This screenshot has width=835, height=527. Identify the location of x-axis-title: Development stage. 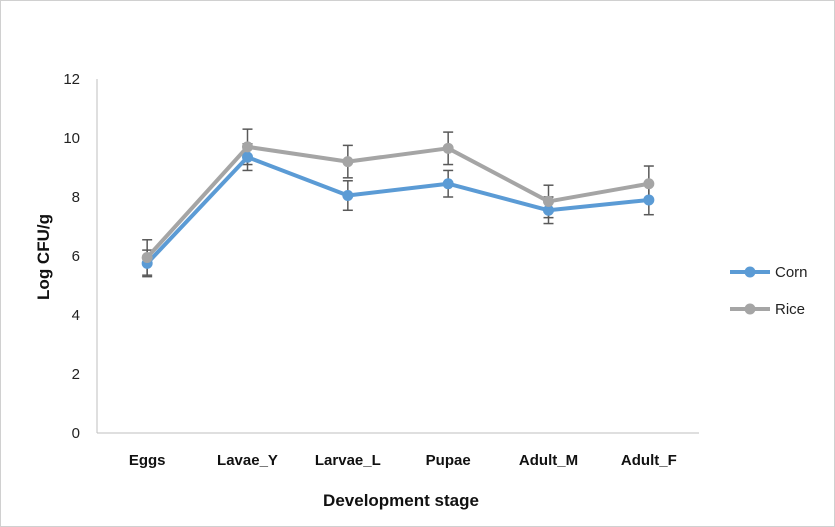
(401, 500).